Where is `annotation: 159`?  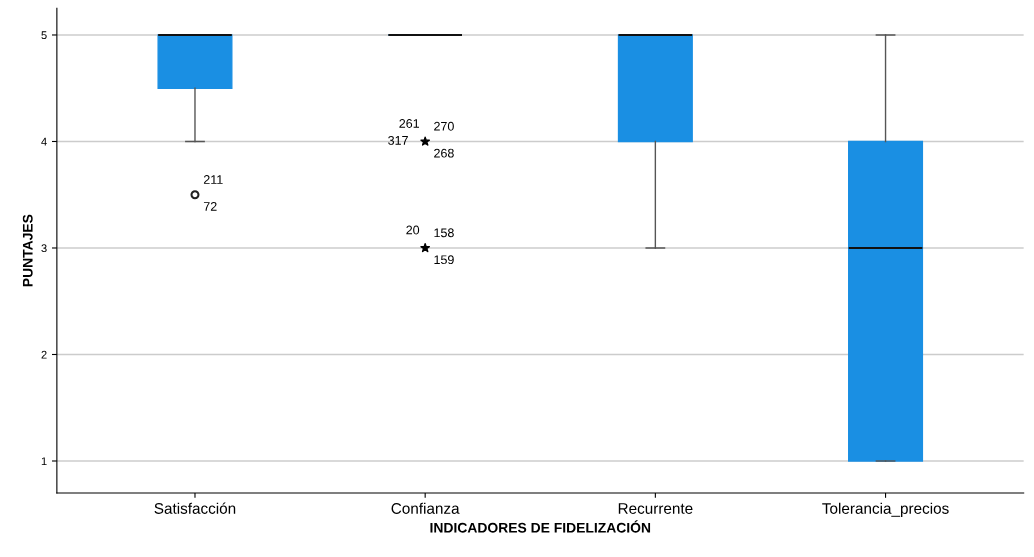
annotation: 159 is located at coordinates (444, 260).